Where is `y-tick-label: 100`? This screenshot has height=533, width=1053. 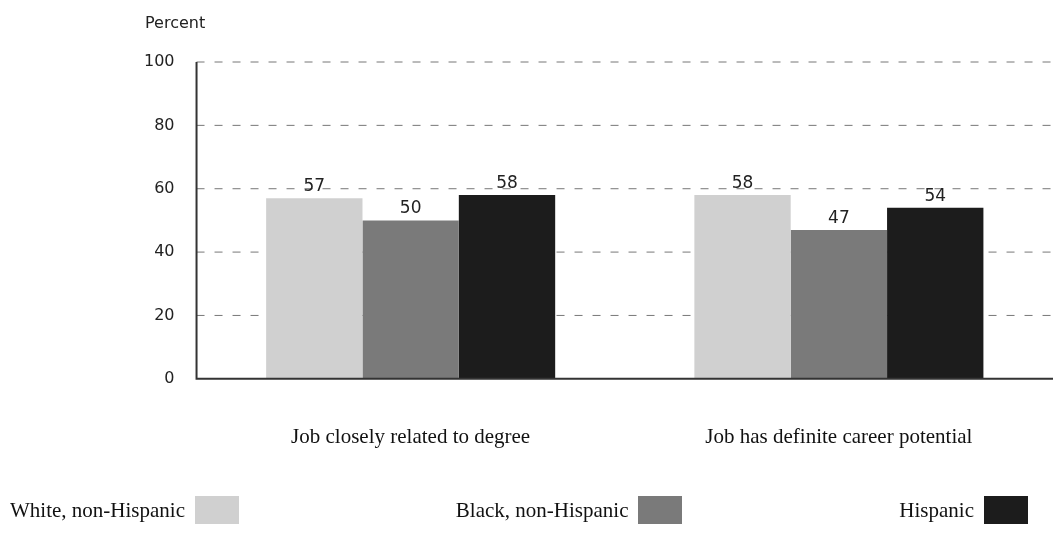
y-tick-label: 100 is located at coordinates (159, 61).